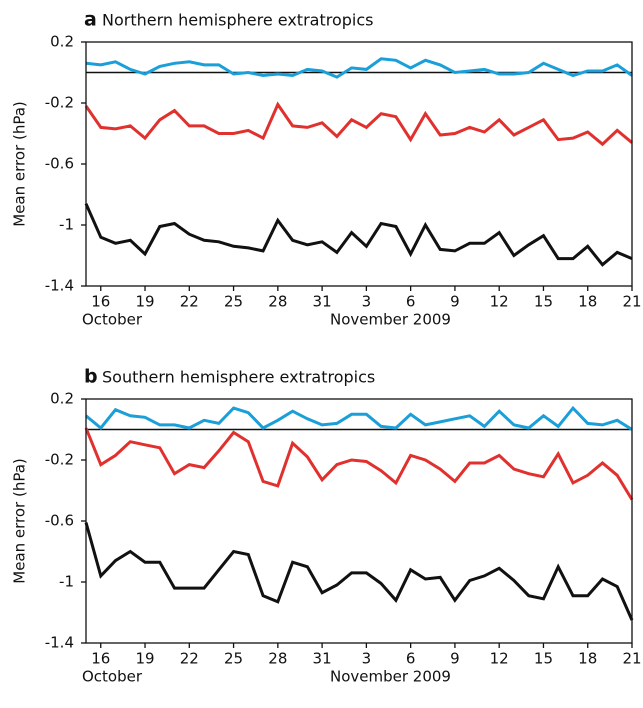 The width and height of the screenshot is (643, 708). I want to click on panel-label: b, so click(91, 377).